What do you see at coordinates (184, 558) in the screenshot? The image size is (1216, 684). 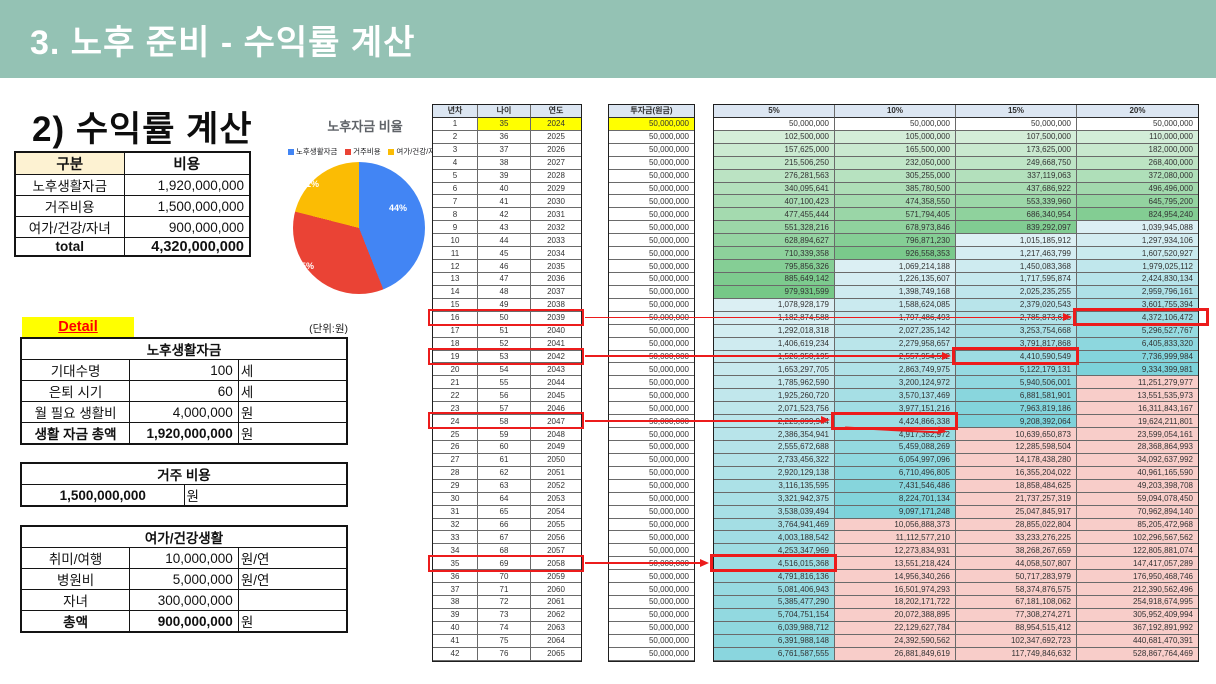 I see `table-row: 취미/여행 10,000,000 원/연` at bounding box center [184, 558].